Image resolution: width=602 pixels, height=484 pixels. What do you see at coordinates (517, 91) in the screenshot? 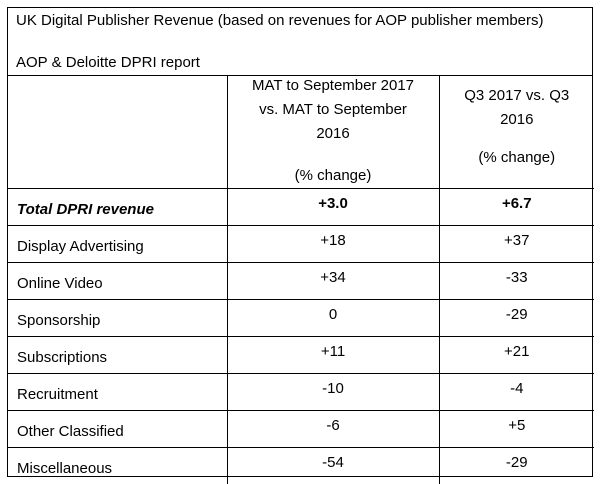
I see `header-q3-line: Q3 2017 vs. Q3` at bounding box center [517, 91].